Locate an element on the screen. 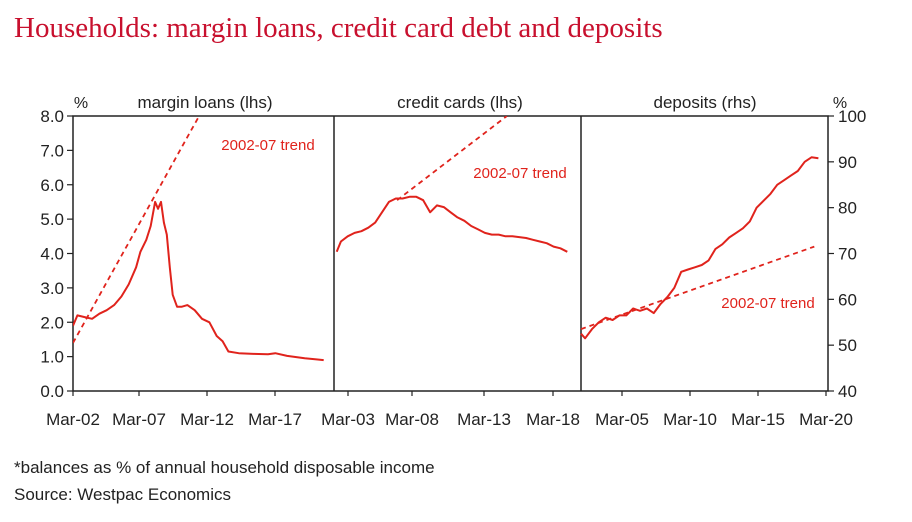 Image resolution: width=912 pixels, height=522 pixels. source-note: Source: Westpac Economics is located at coordinates (122, 494).